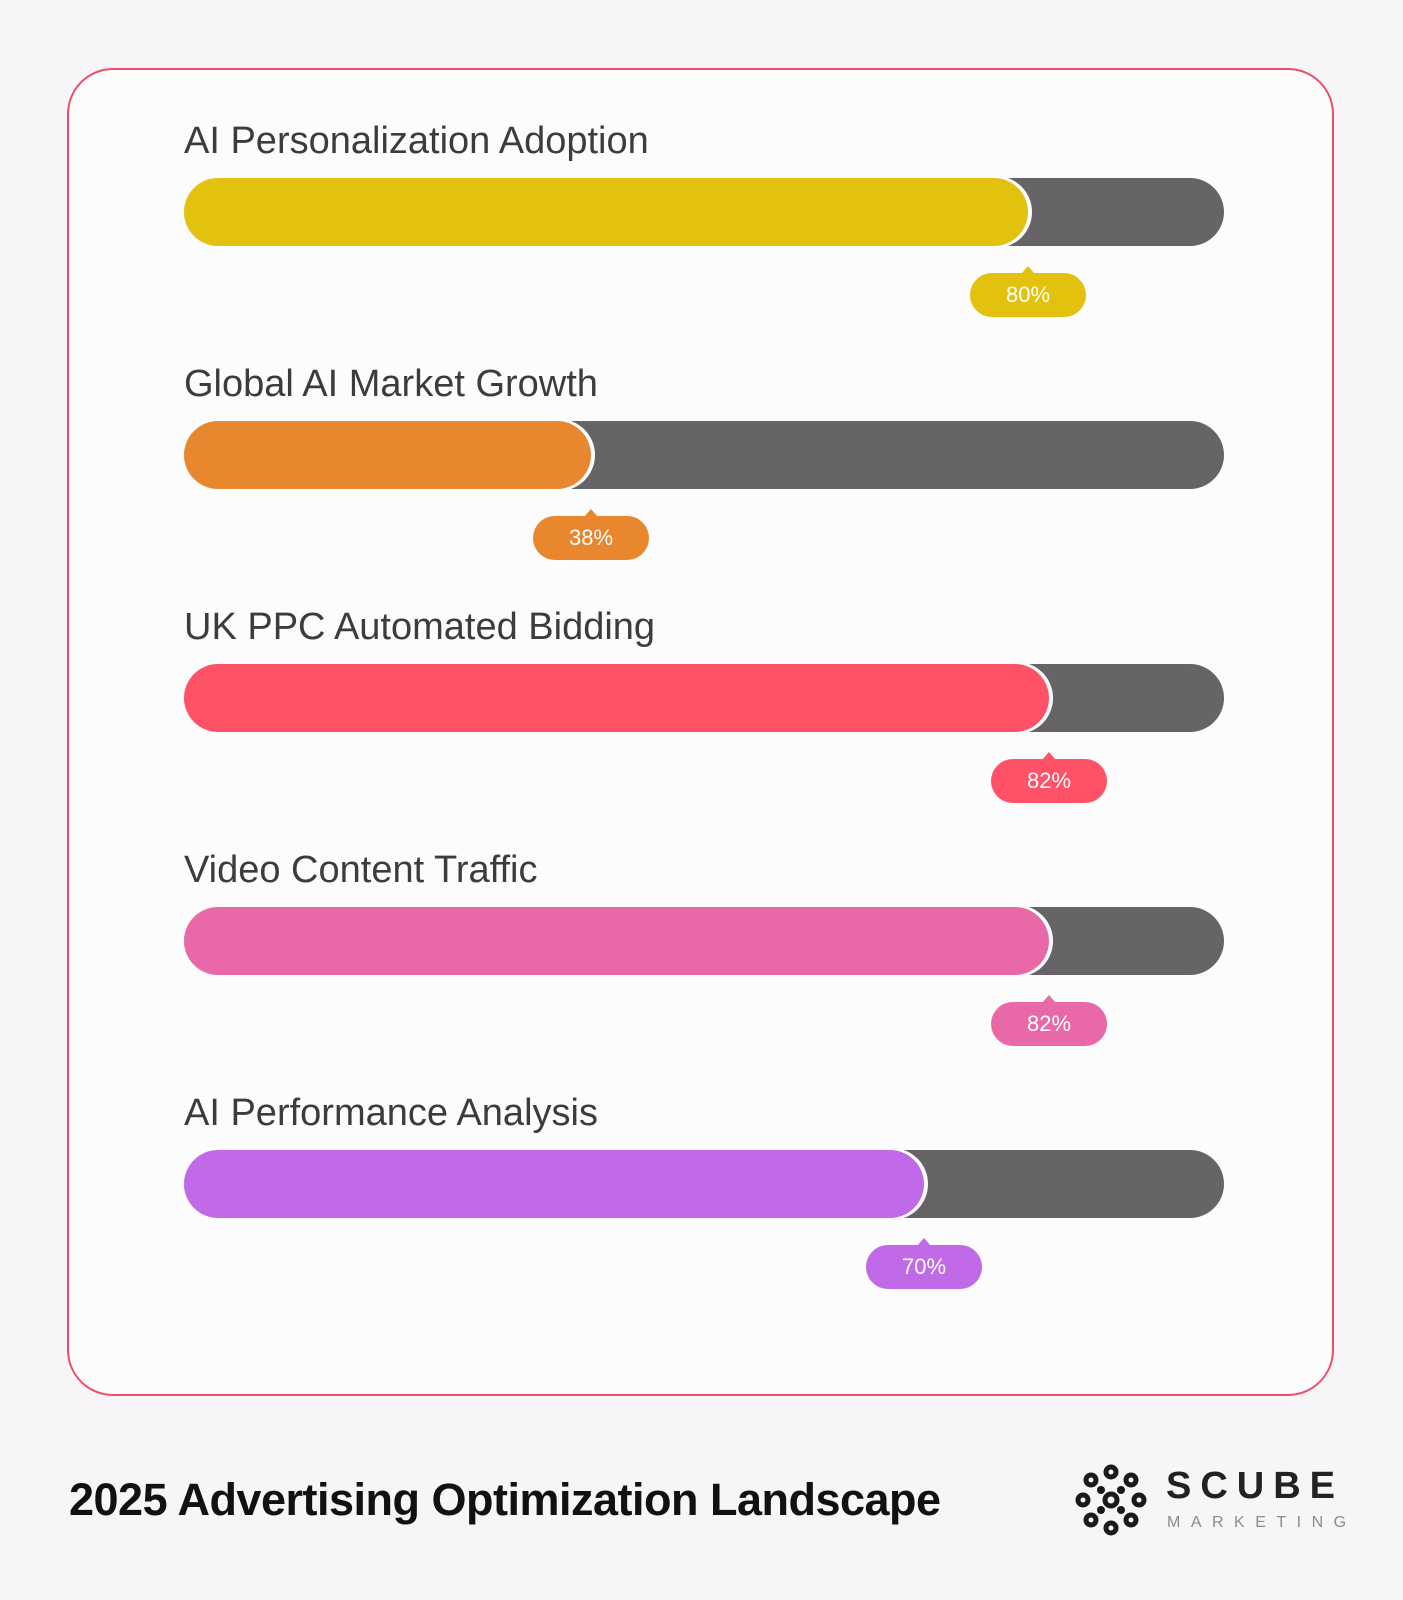 This screenshot has width=1403, height=1600. Describe the element at coordinates (1028, 295) in the screenshot. I see `bar-value-label: 80%` at that location.